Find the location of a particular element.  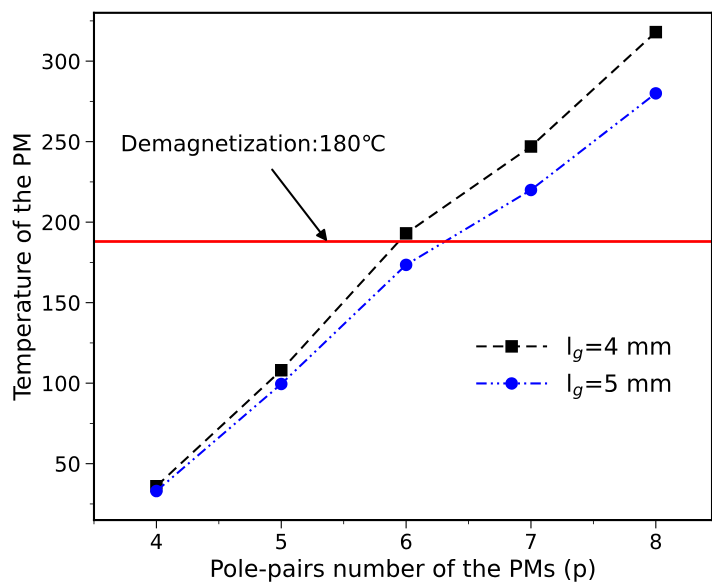

y-tick-label: 200 is located at coordinates (61, 222).